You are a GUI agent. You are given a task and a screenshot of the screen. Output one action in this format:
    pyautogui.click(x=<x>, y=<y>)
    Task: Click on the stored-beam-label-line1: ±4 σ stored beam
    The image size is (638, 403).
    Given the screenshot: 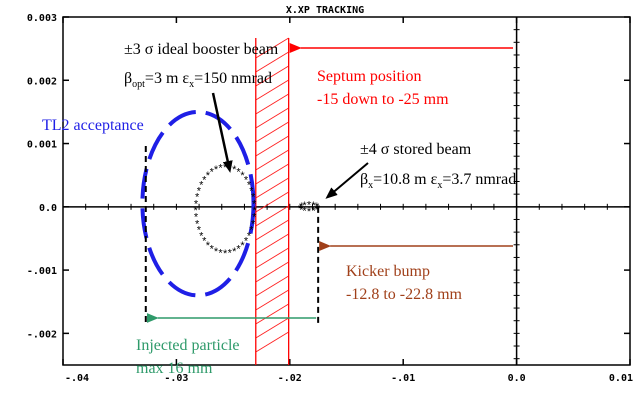 What is the action you would take?
    pyautogui.click(x=416, y=149)
    